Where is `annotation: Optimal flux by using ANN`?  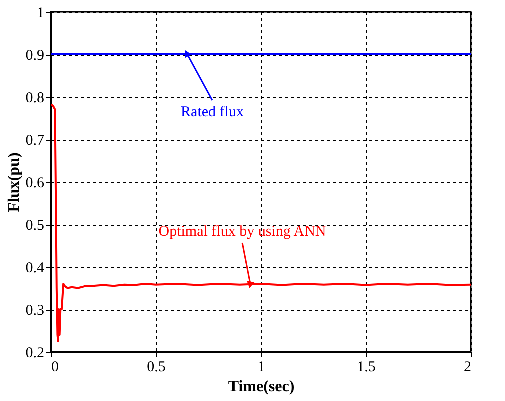 annotation: Optimal flux by using ANN is located at coordinates (242, 232).